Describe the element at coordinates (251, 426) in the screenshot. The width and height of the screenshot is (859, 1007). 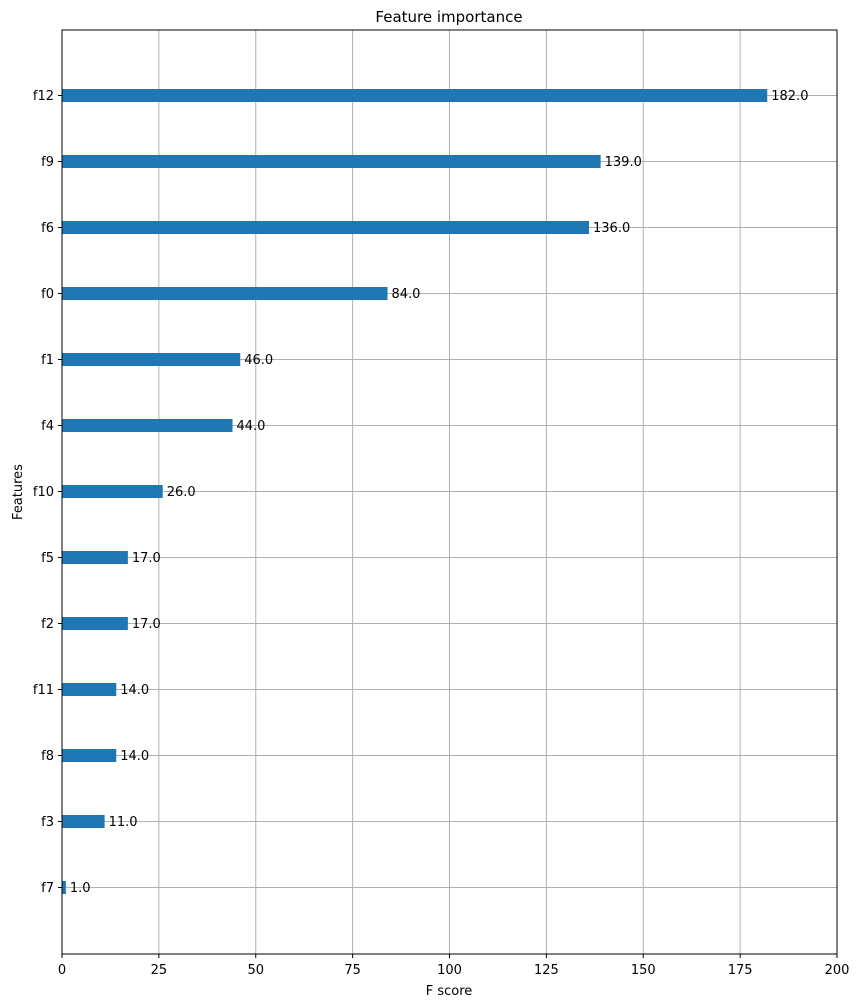
I see `data-label-f4: 44.0` at that location.